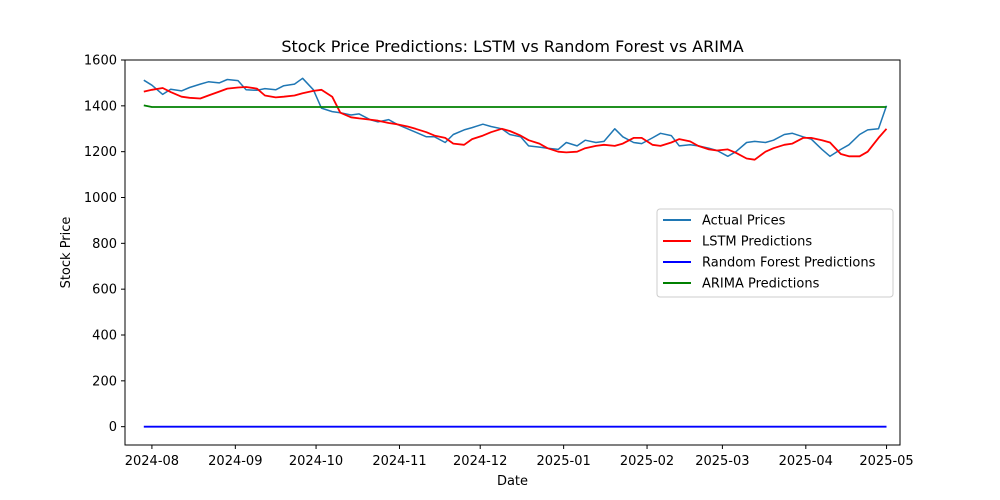 The height and width of the screenshot is (500, 1000). What do you see at coordinates (316, 461) in the screenshot?
I see `x-tick-label: 2024-10` at bounding box center [316, 461].